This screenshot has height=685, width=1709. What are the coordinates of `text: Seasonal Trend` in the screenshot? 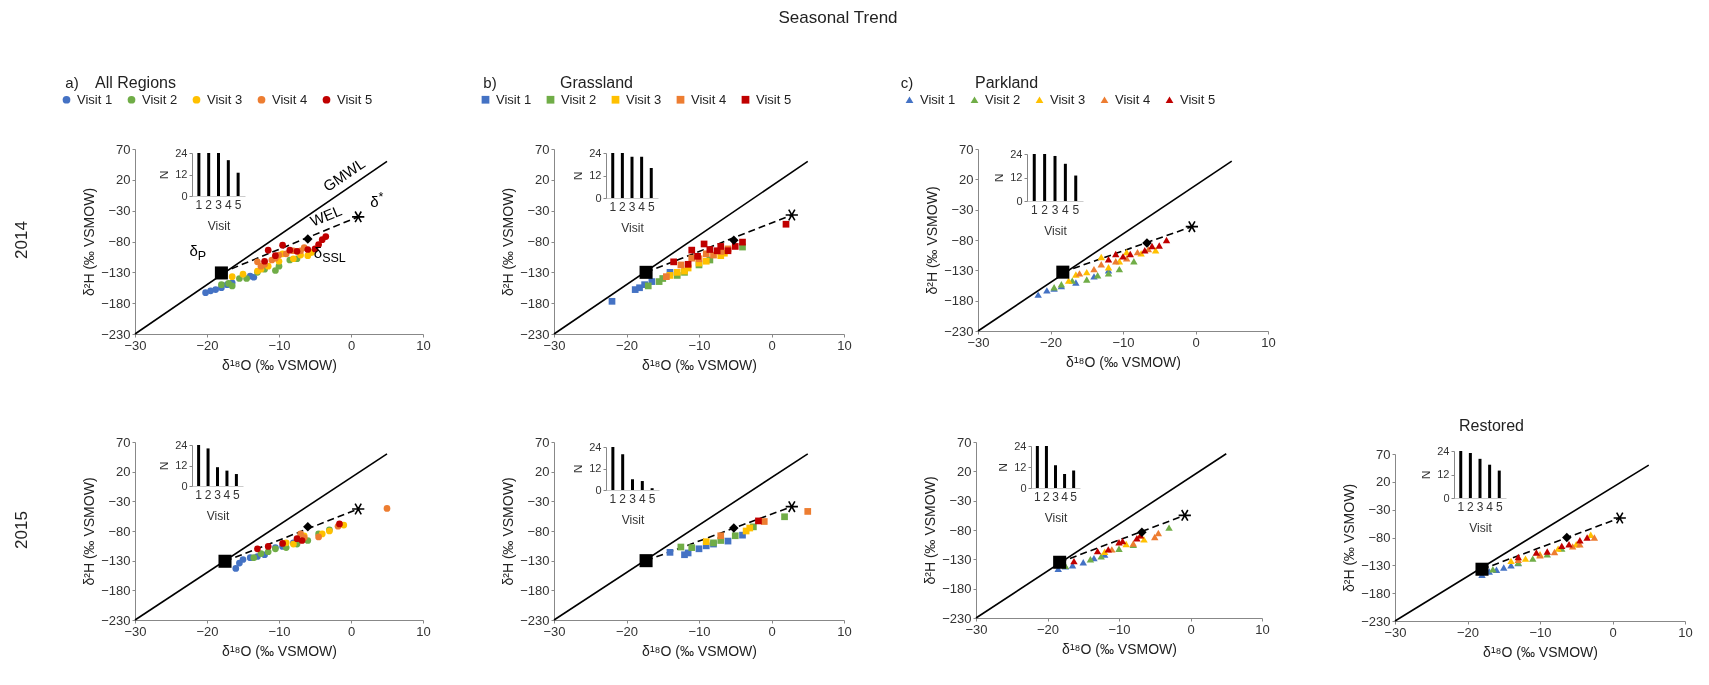 It's located at (838, 18).